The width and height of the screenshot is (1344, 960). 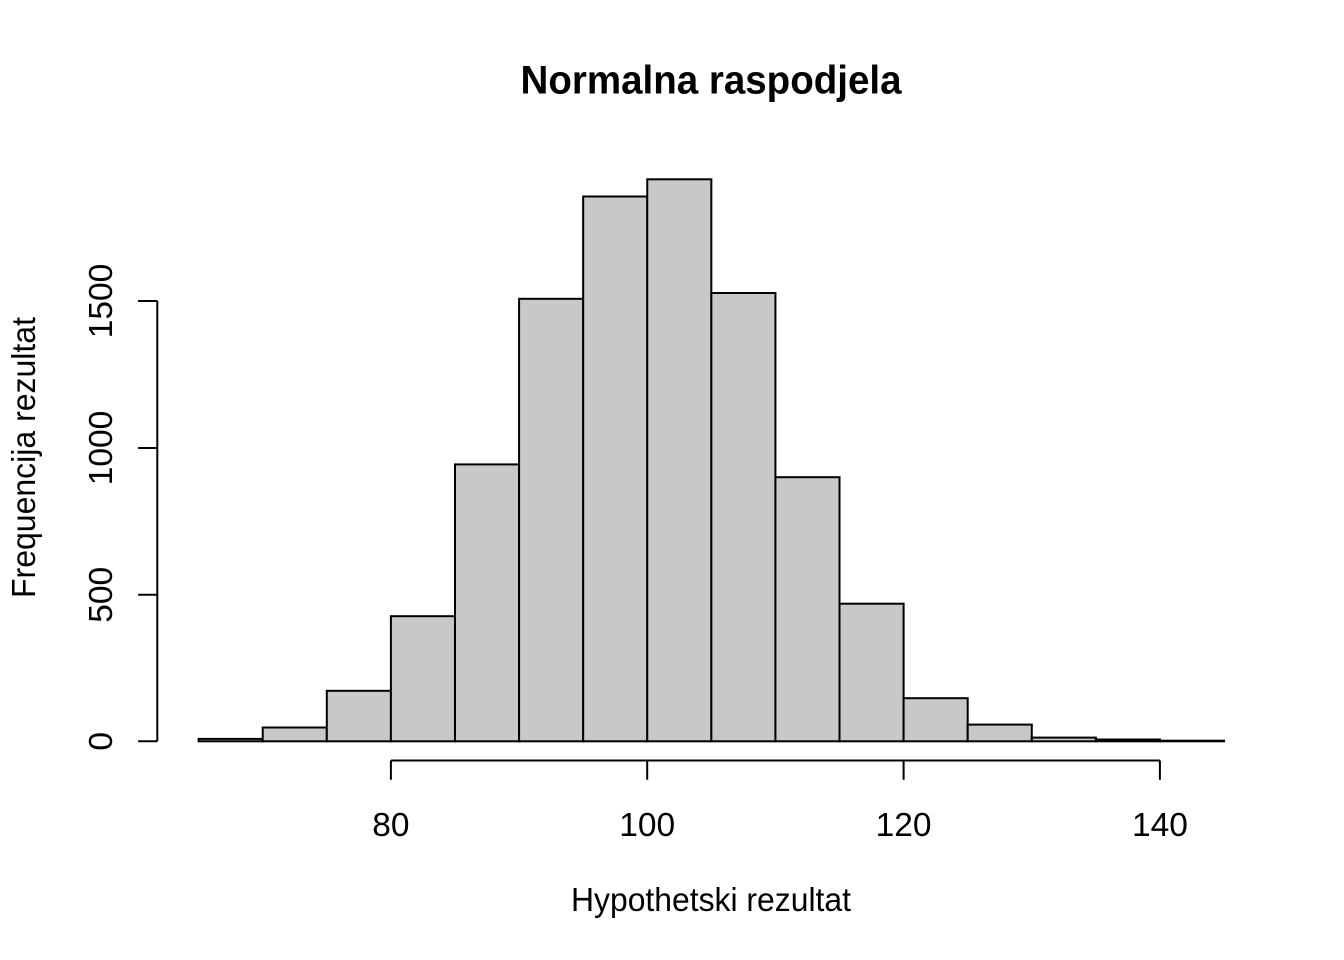 I want to click on svg-text: 1000, so click(x=101, y=448).